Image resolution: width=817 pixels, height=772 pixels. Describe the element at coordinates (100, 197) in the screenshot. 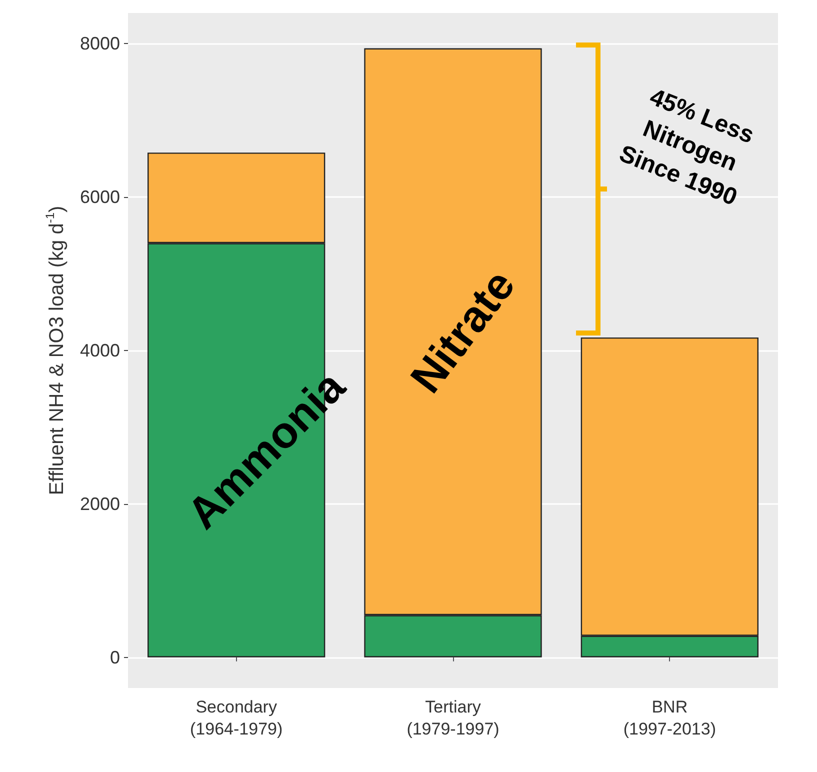

I see `y-tick-label: 6000` at that location.